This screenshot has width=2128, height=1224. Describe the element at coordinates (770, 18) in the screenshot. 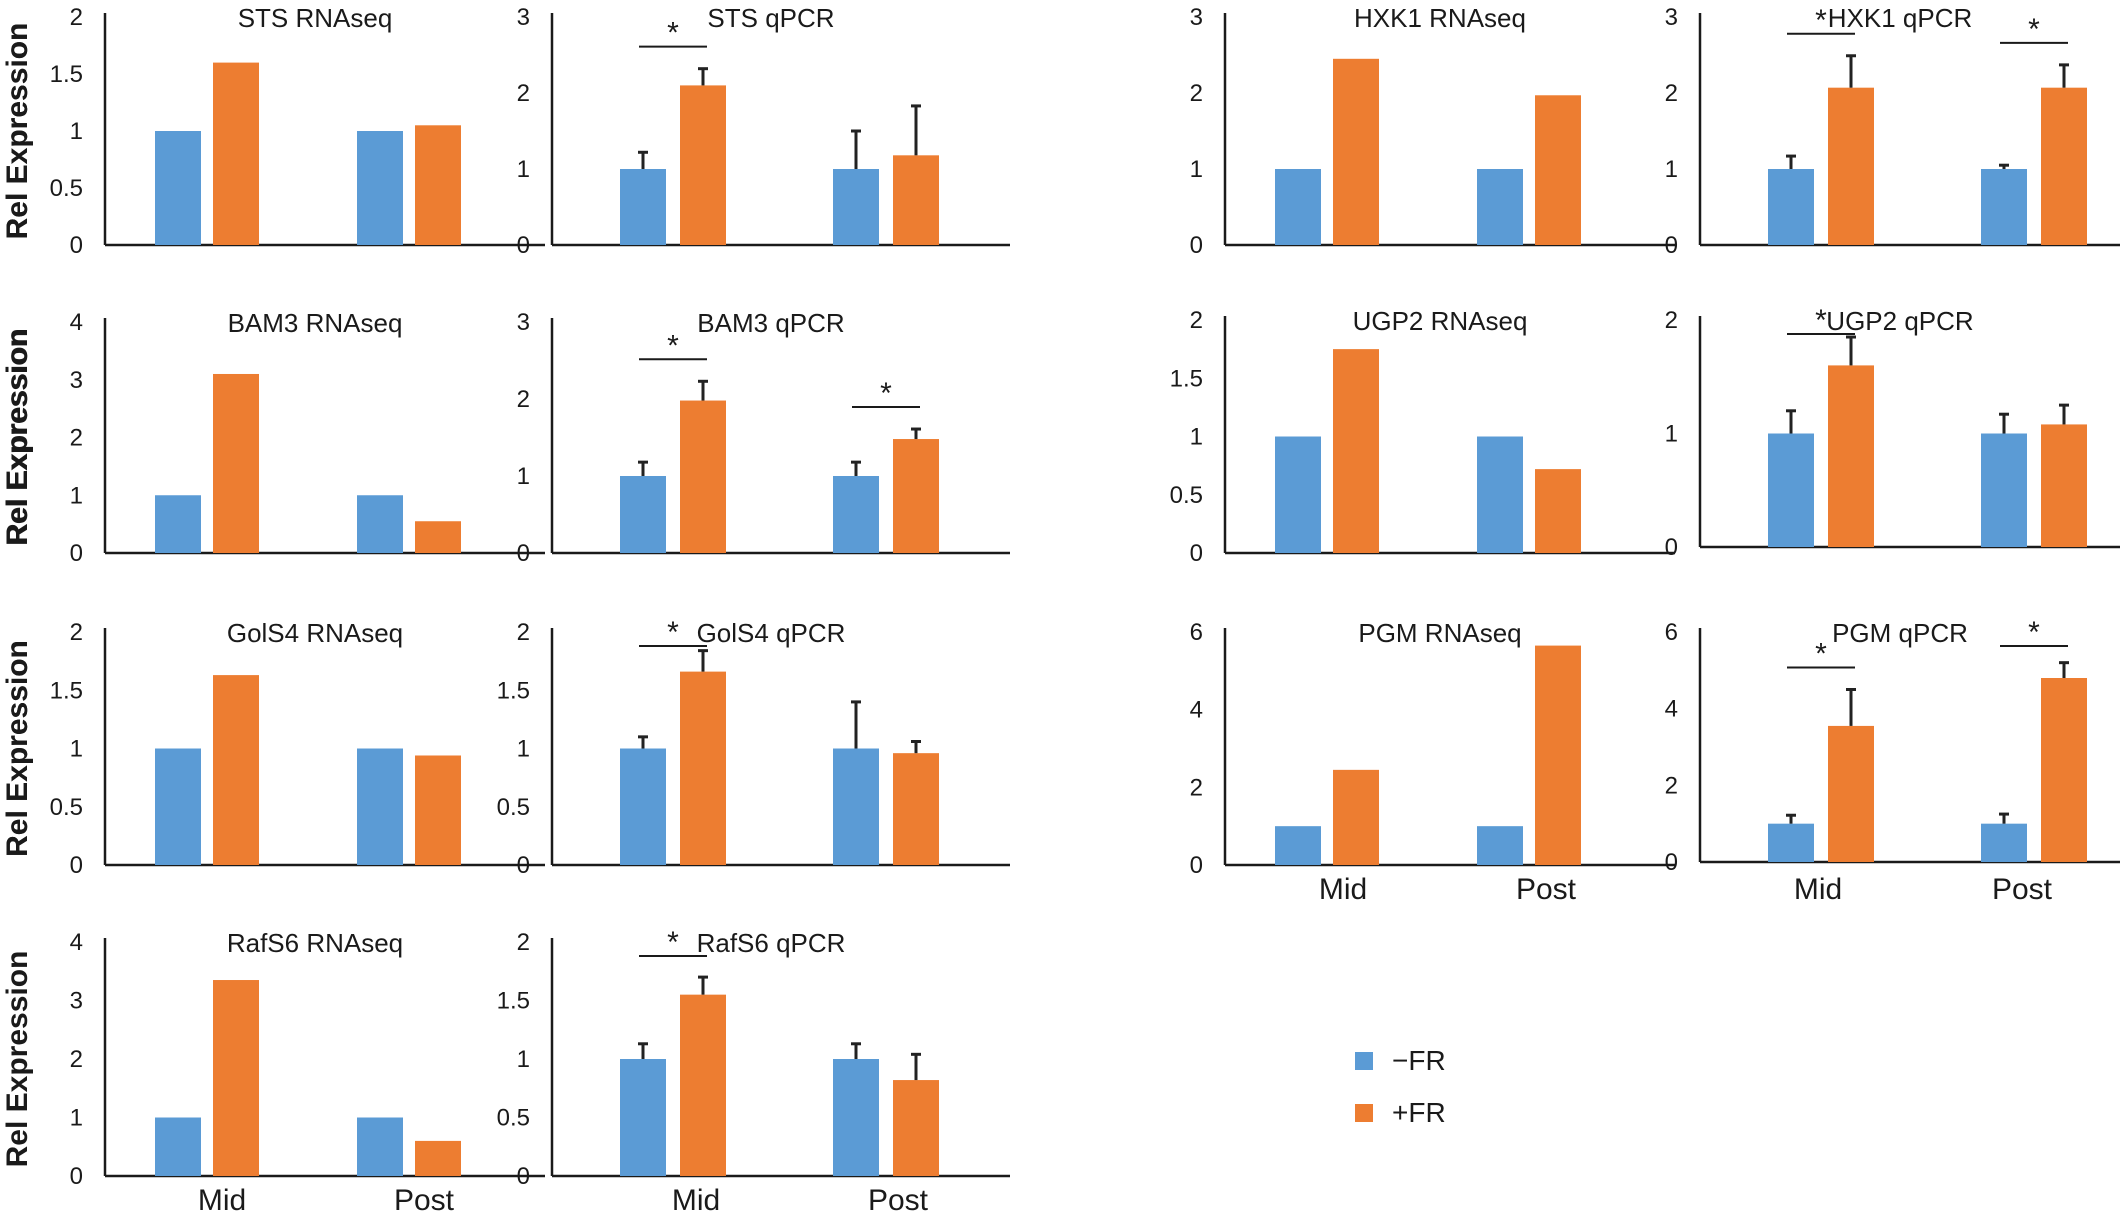

I see `chart-title: STS qPCR` at that location.